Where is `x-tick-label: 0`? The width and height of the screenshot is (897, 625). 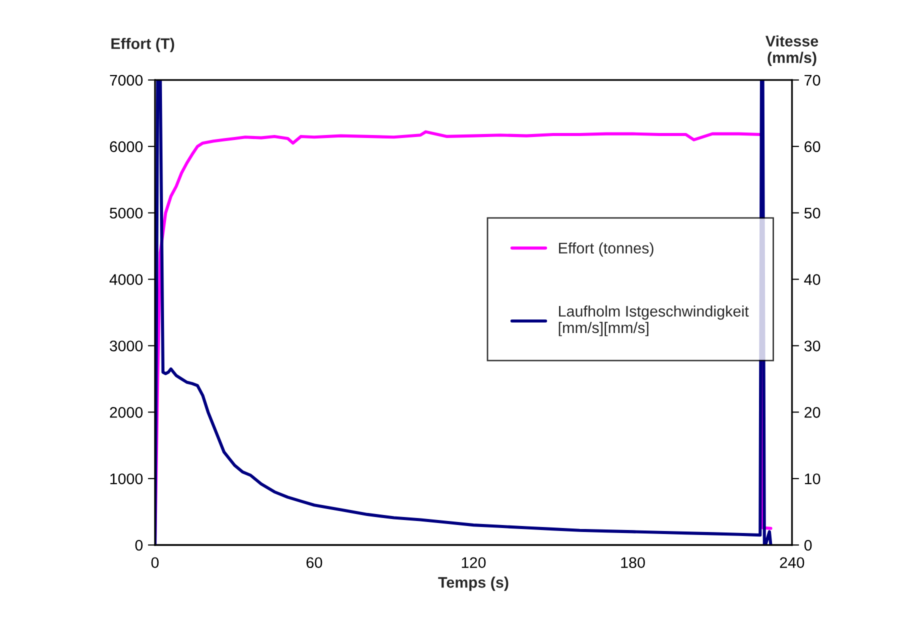
x-tick-label: 0 is located at coordinates (155, 562).